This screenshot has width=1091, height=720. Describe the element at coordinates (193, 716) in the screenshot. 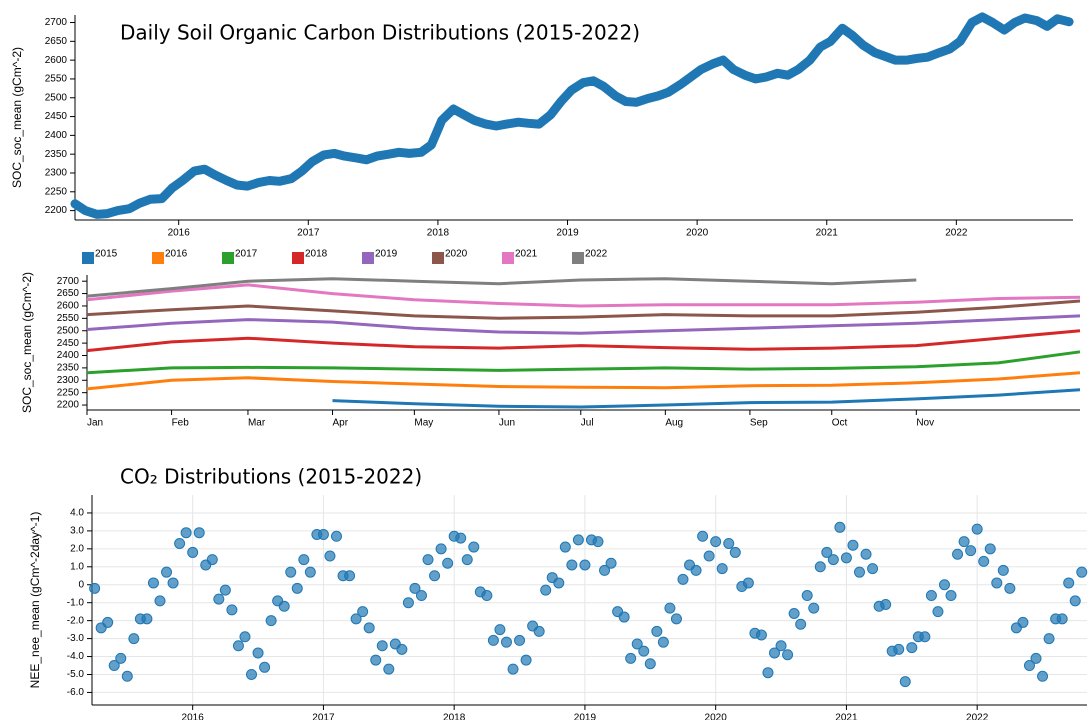

I see `x-tick-label: 2016` at that location.